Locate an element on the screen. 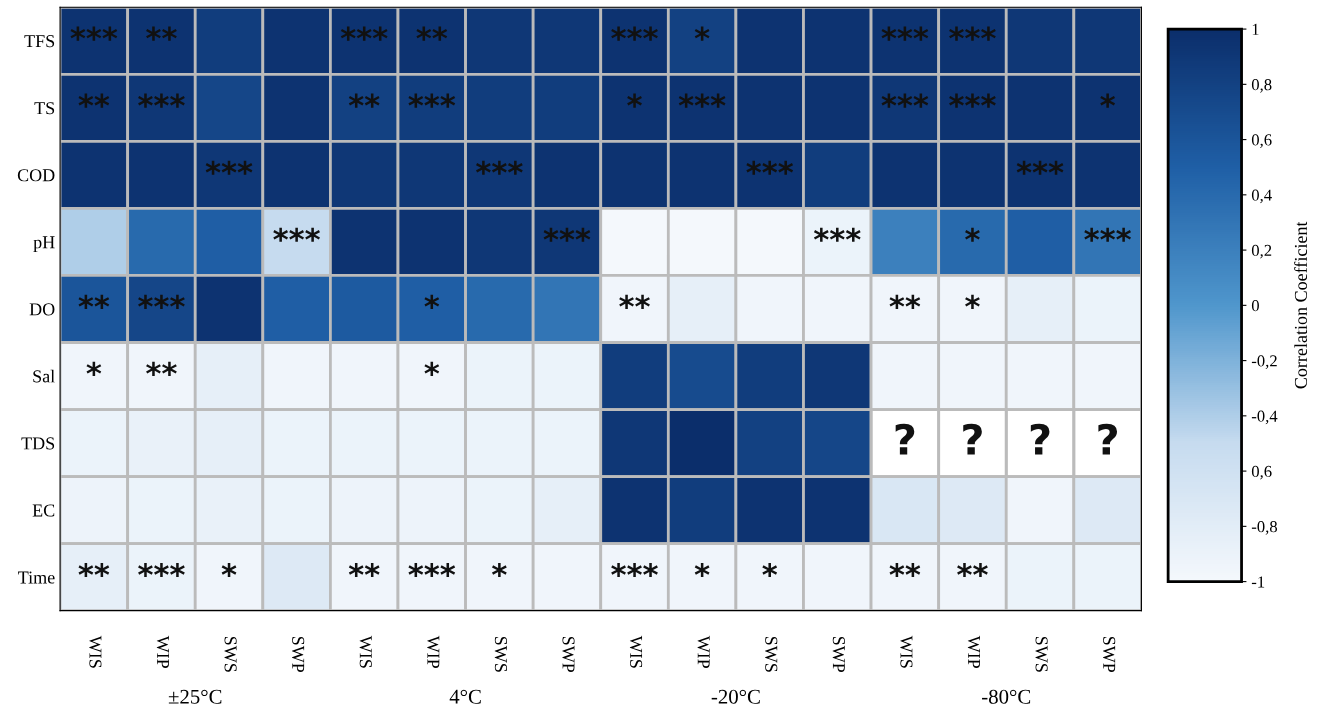 This screenshot has width=1335, height=727. text: -80°C is located at coordinates (1006, 696).